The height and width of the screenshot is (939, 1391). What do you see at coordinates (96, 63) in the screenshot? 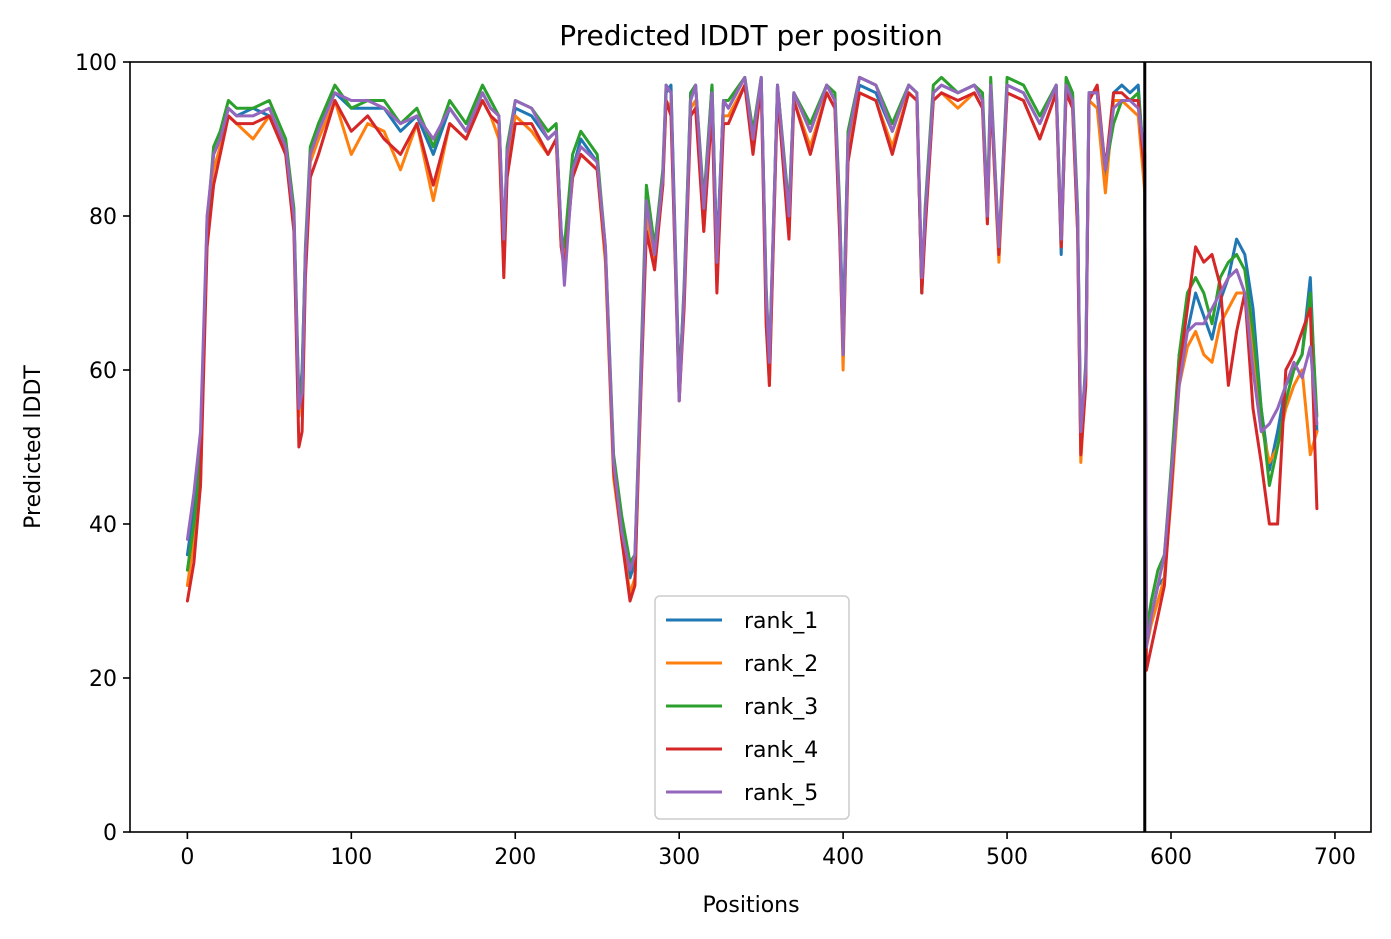
I see `y-tick-label: 100` at bounding box center [96, 63].